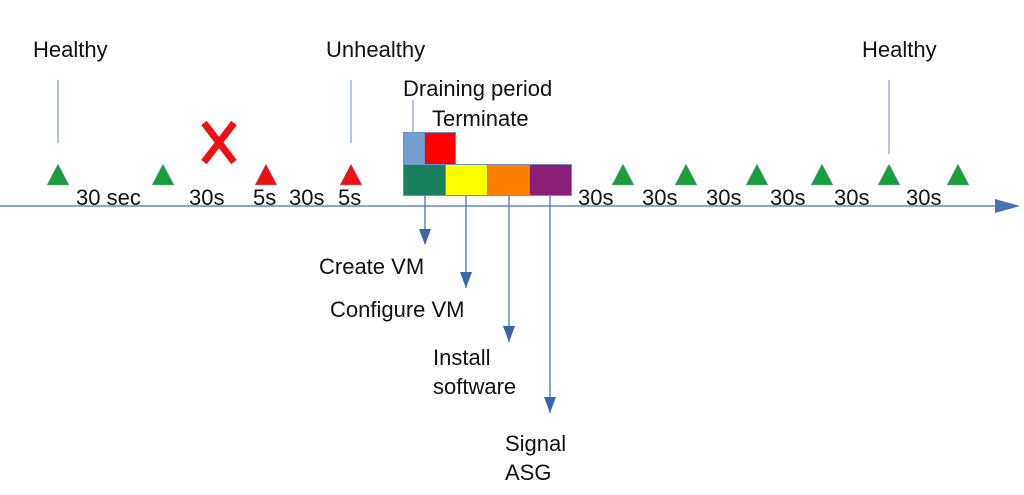 The height and width of the screenshot is (495, 1024). Describe the element at coordinates (466, 180) in the screenshot. I see `configure-vm-box` at that location.